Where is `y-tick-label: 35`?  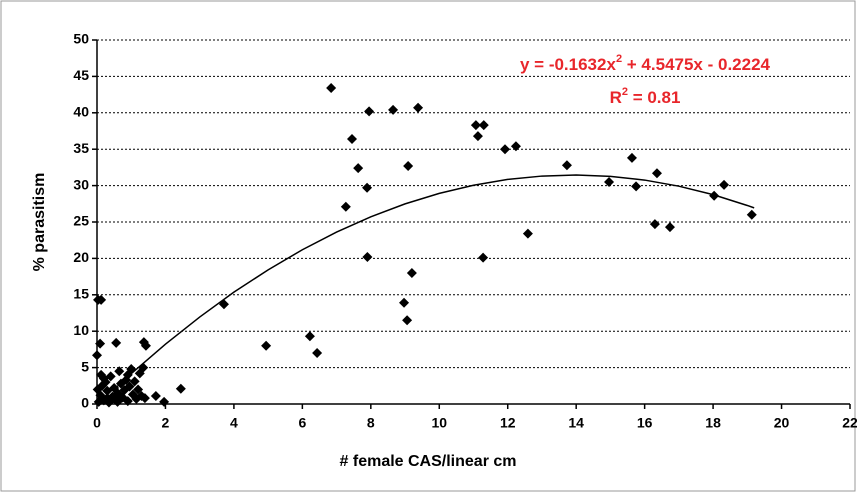
y-tick-label: 35 is located at coordinates (81, 148).